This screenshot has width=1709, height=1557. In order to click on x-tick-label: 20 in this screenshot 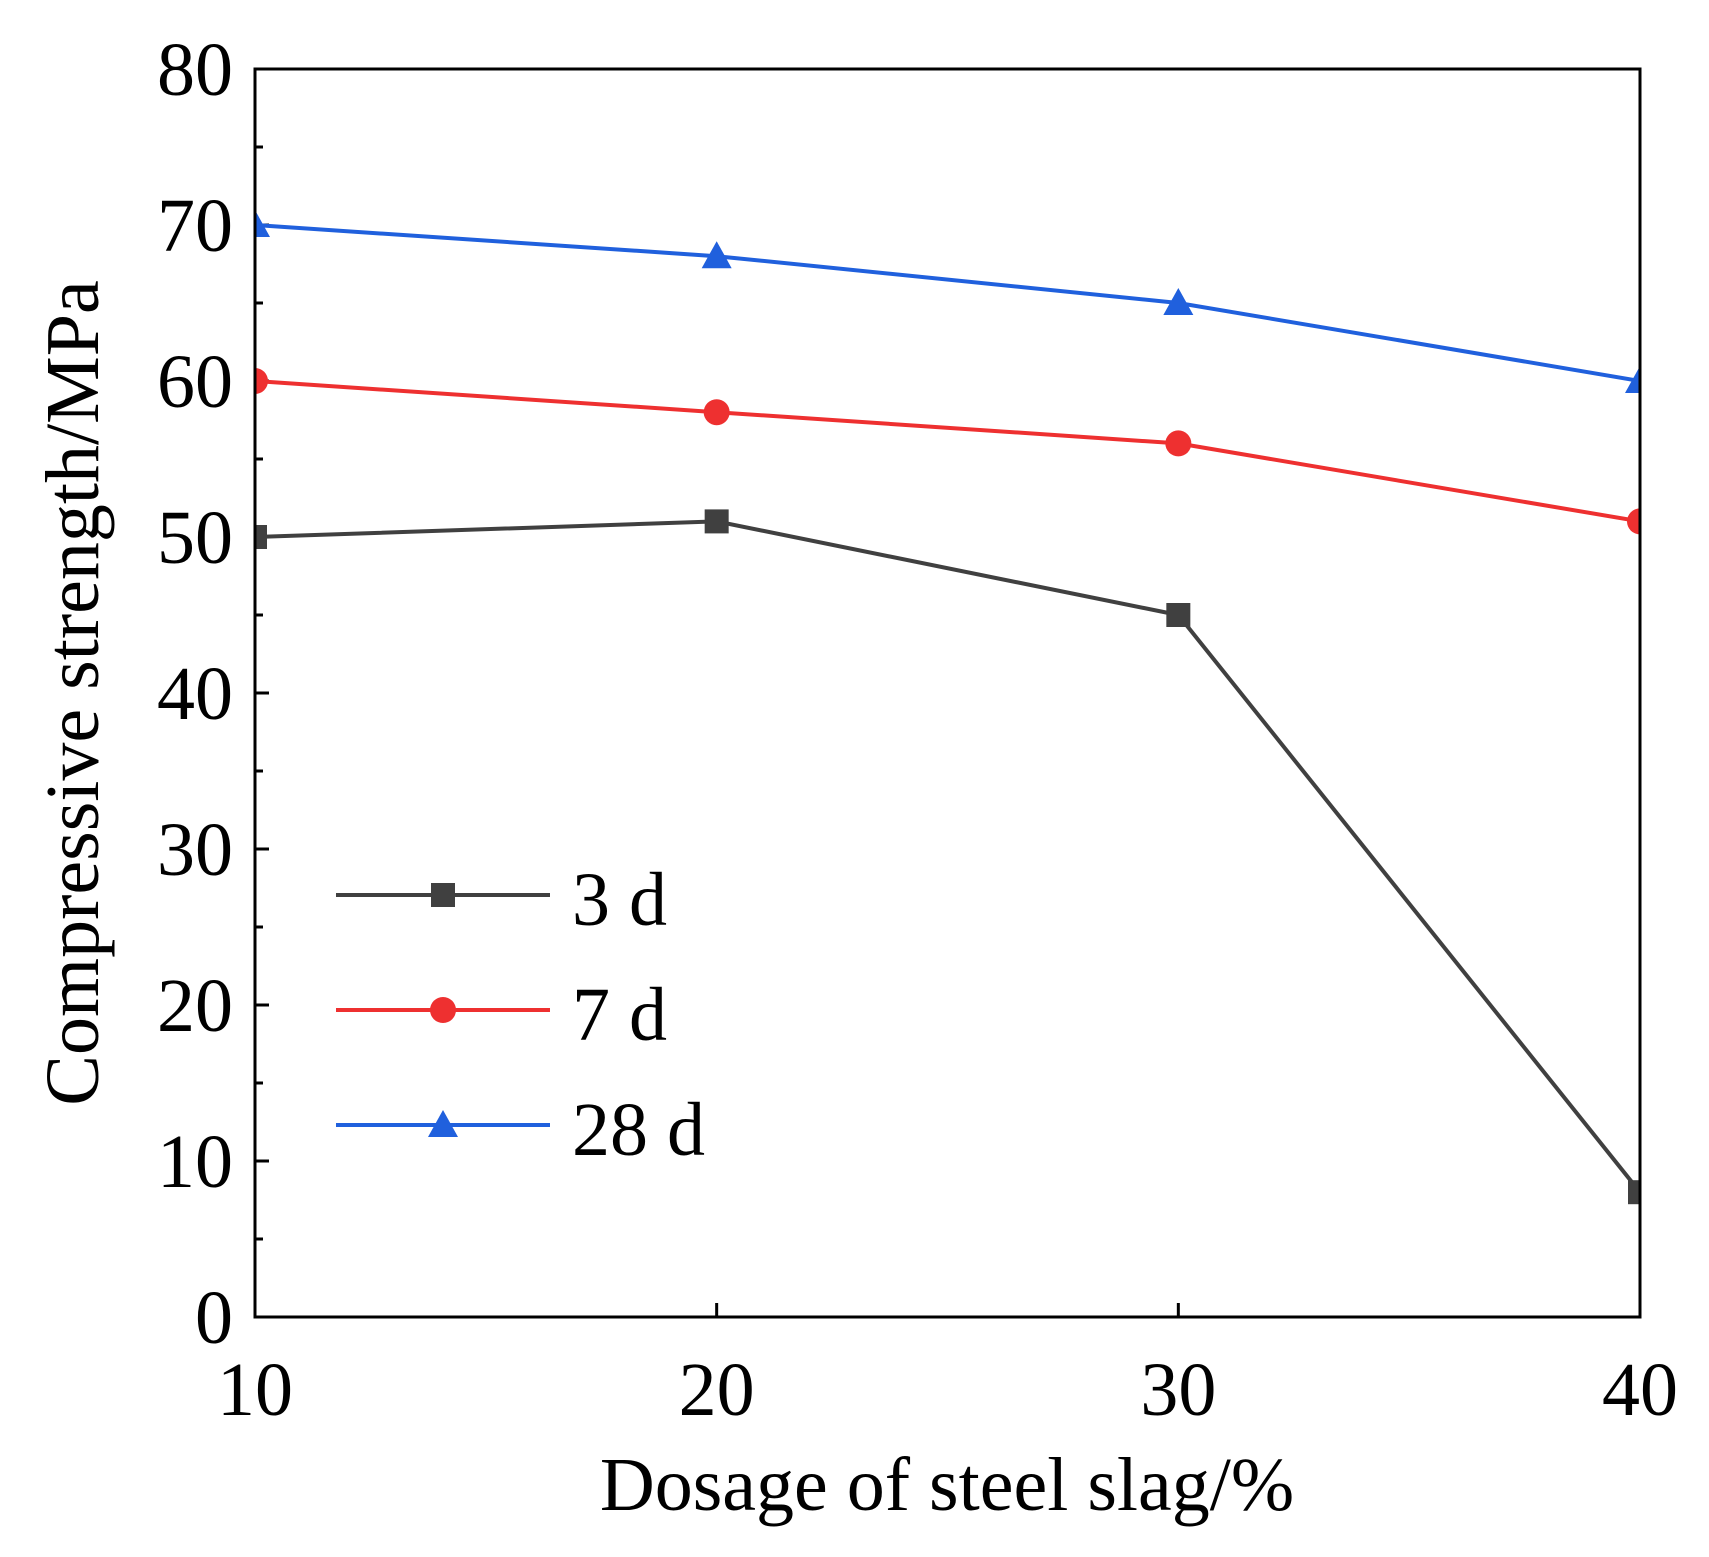, I will do `click(717, 1390)`.